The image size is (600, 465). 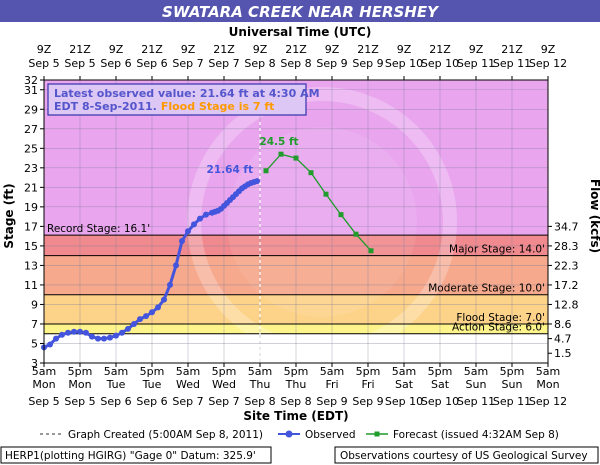 I want to click on flow-tick-label: 12.8, so click(x=566, y=304).